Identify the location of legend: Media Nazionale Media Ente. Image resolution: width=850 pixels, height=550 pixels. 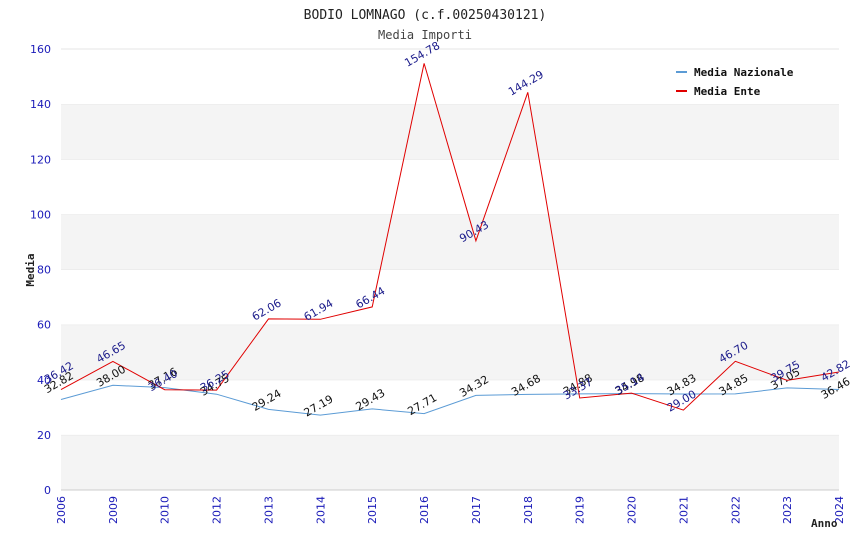
(739, 81).